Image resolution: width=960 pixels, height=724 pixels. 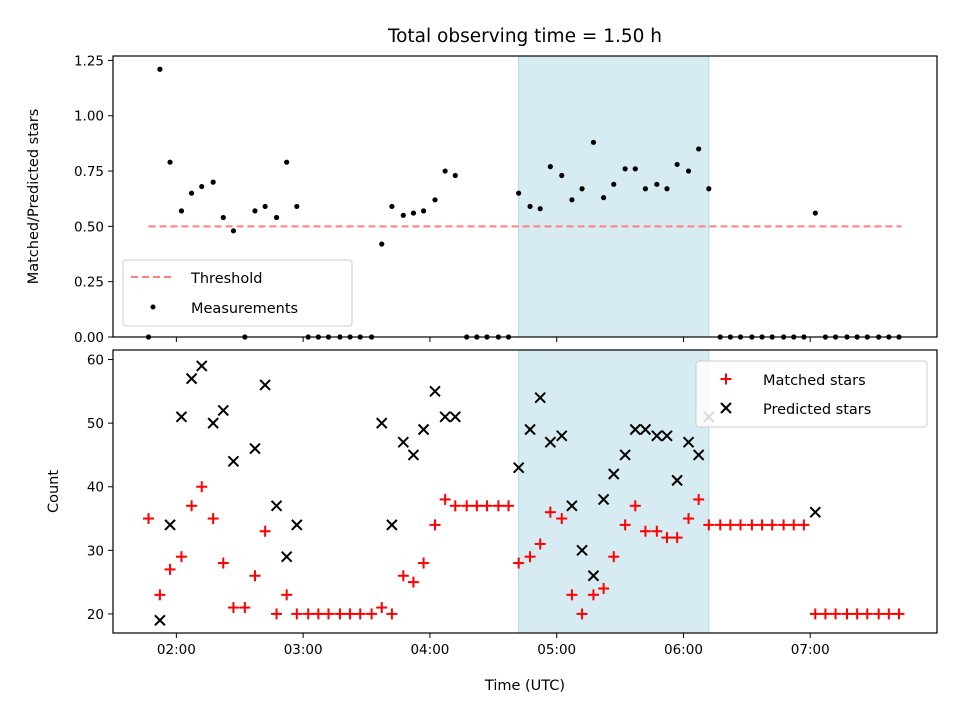 I want to click on bottom-y-tick-label: 40, so click(x=95, y=488).